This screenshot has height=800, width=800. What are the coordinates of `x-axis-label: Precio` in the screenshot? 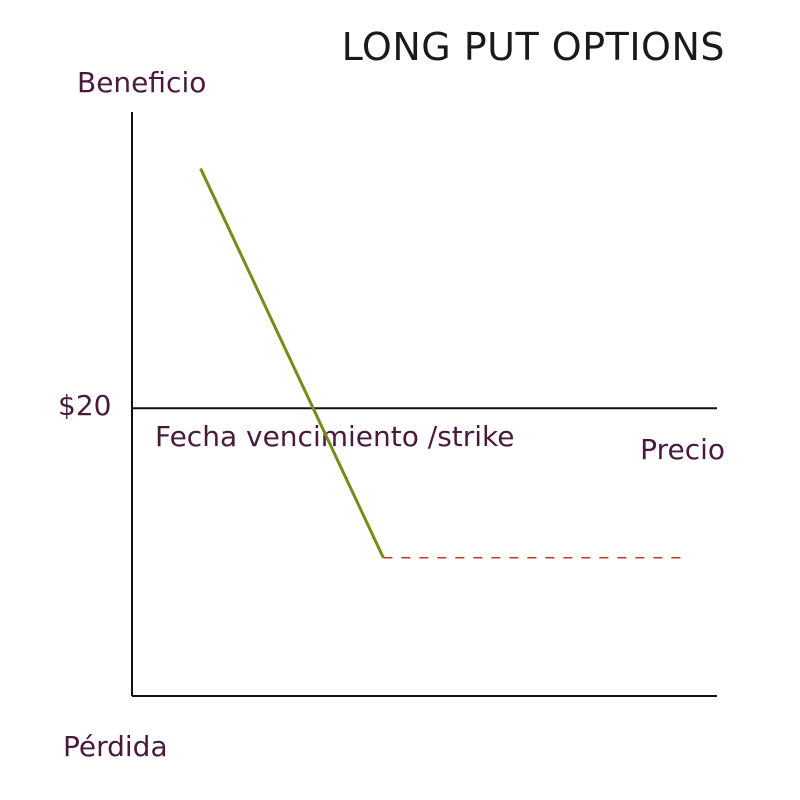 It's located at (682, 449).